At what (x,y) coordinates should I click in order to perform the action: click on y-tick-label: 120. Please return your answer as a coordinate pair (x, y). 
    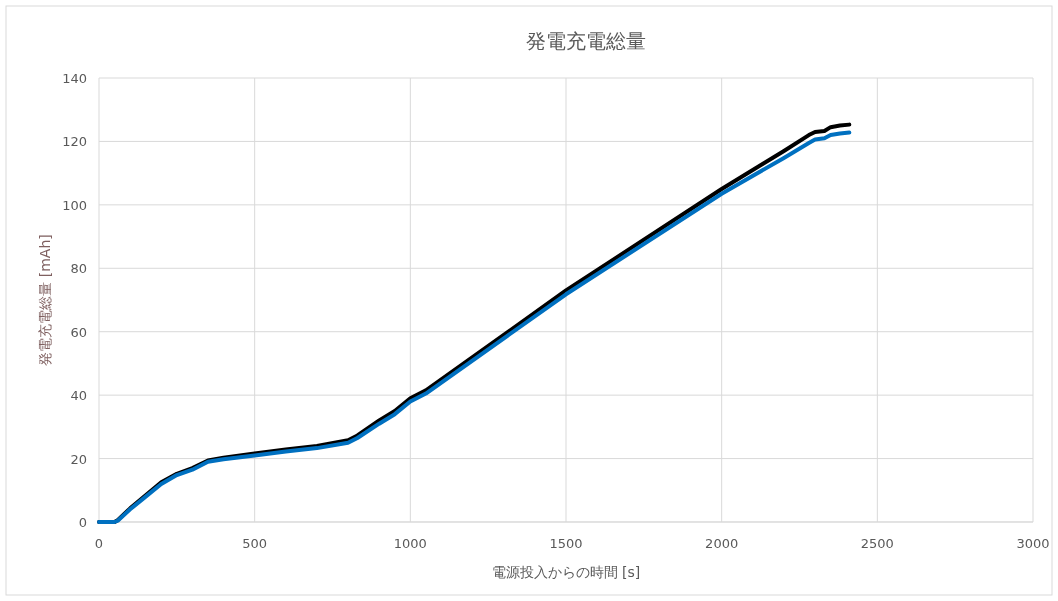
    Looking at the image, I should click on (74, 142).